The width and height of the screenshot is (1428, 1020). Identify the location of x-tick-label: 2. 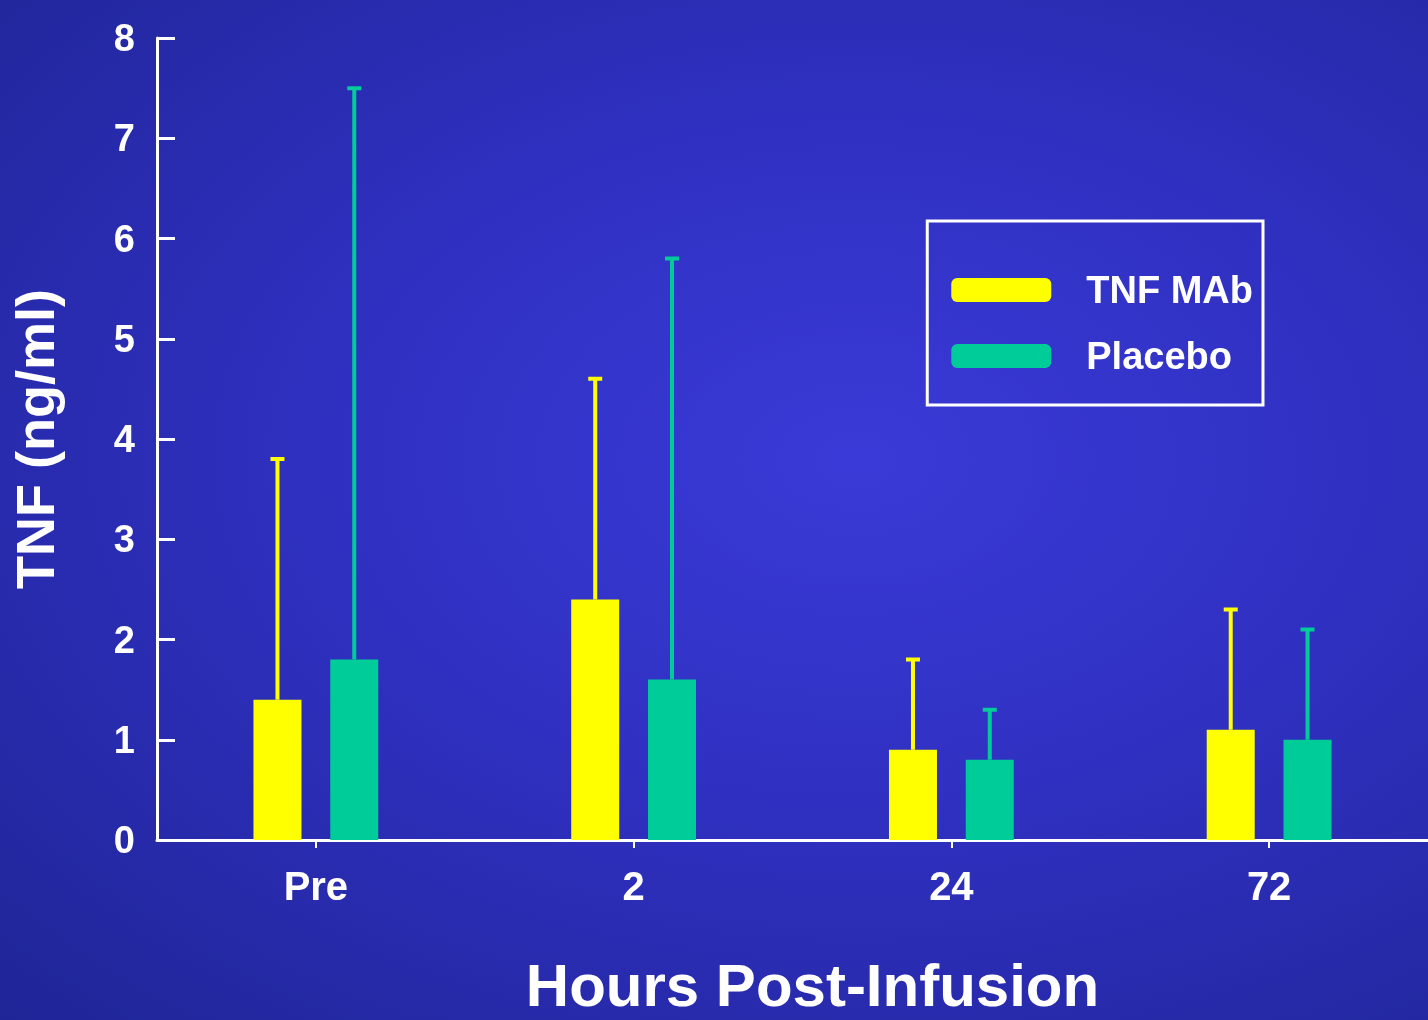
(633, 886).